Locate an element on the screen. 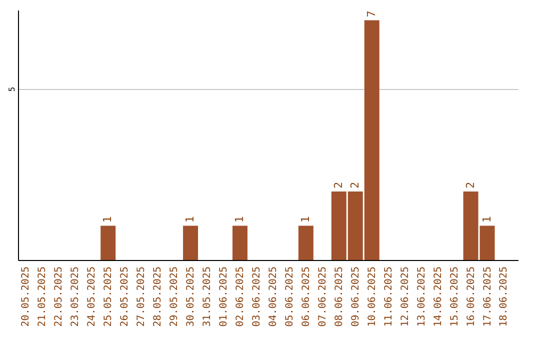  x-tick-label: 28.05.2025 is located at coordinates (158, 296).